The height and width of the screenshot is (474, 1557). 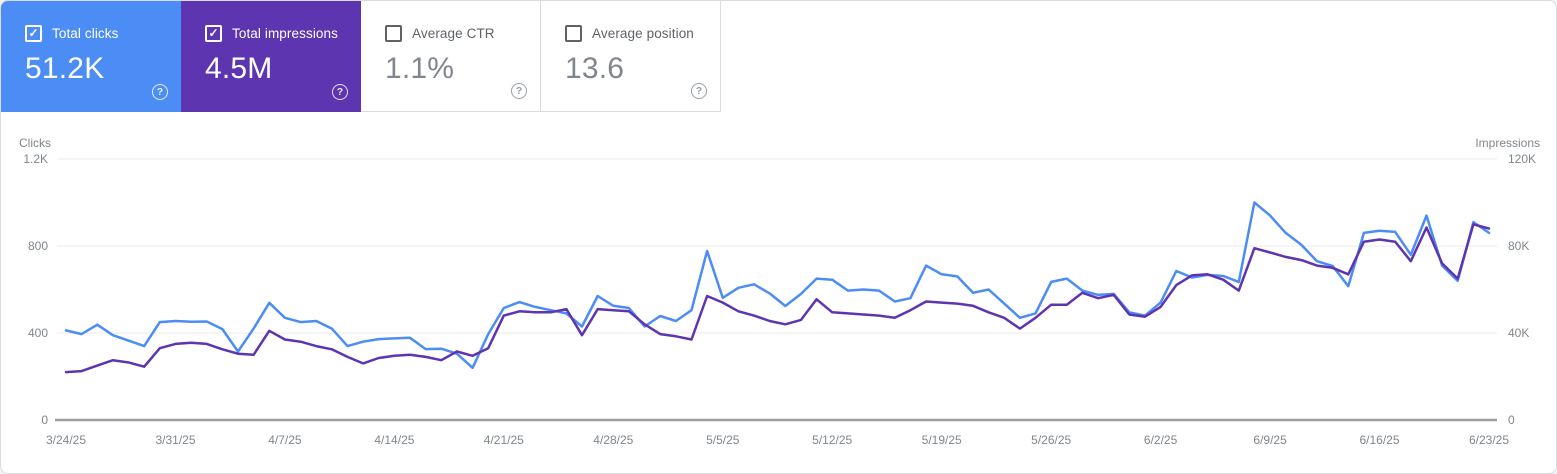 I want to click on svg-text: 4/28/25, so click(x=613, y=440).